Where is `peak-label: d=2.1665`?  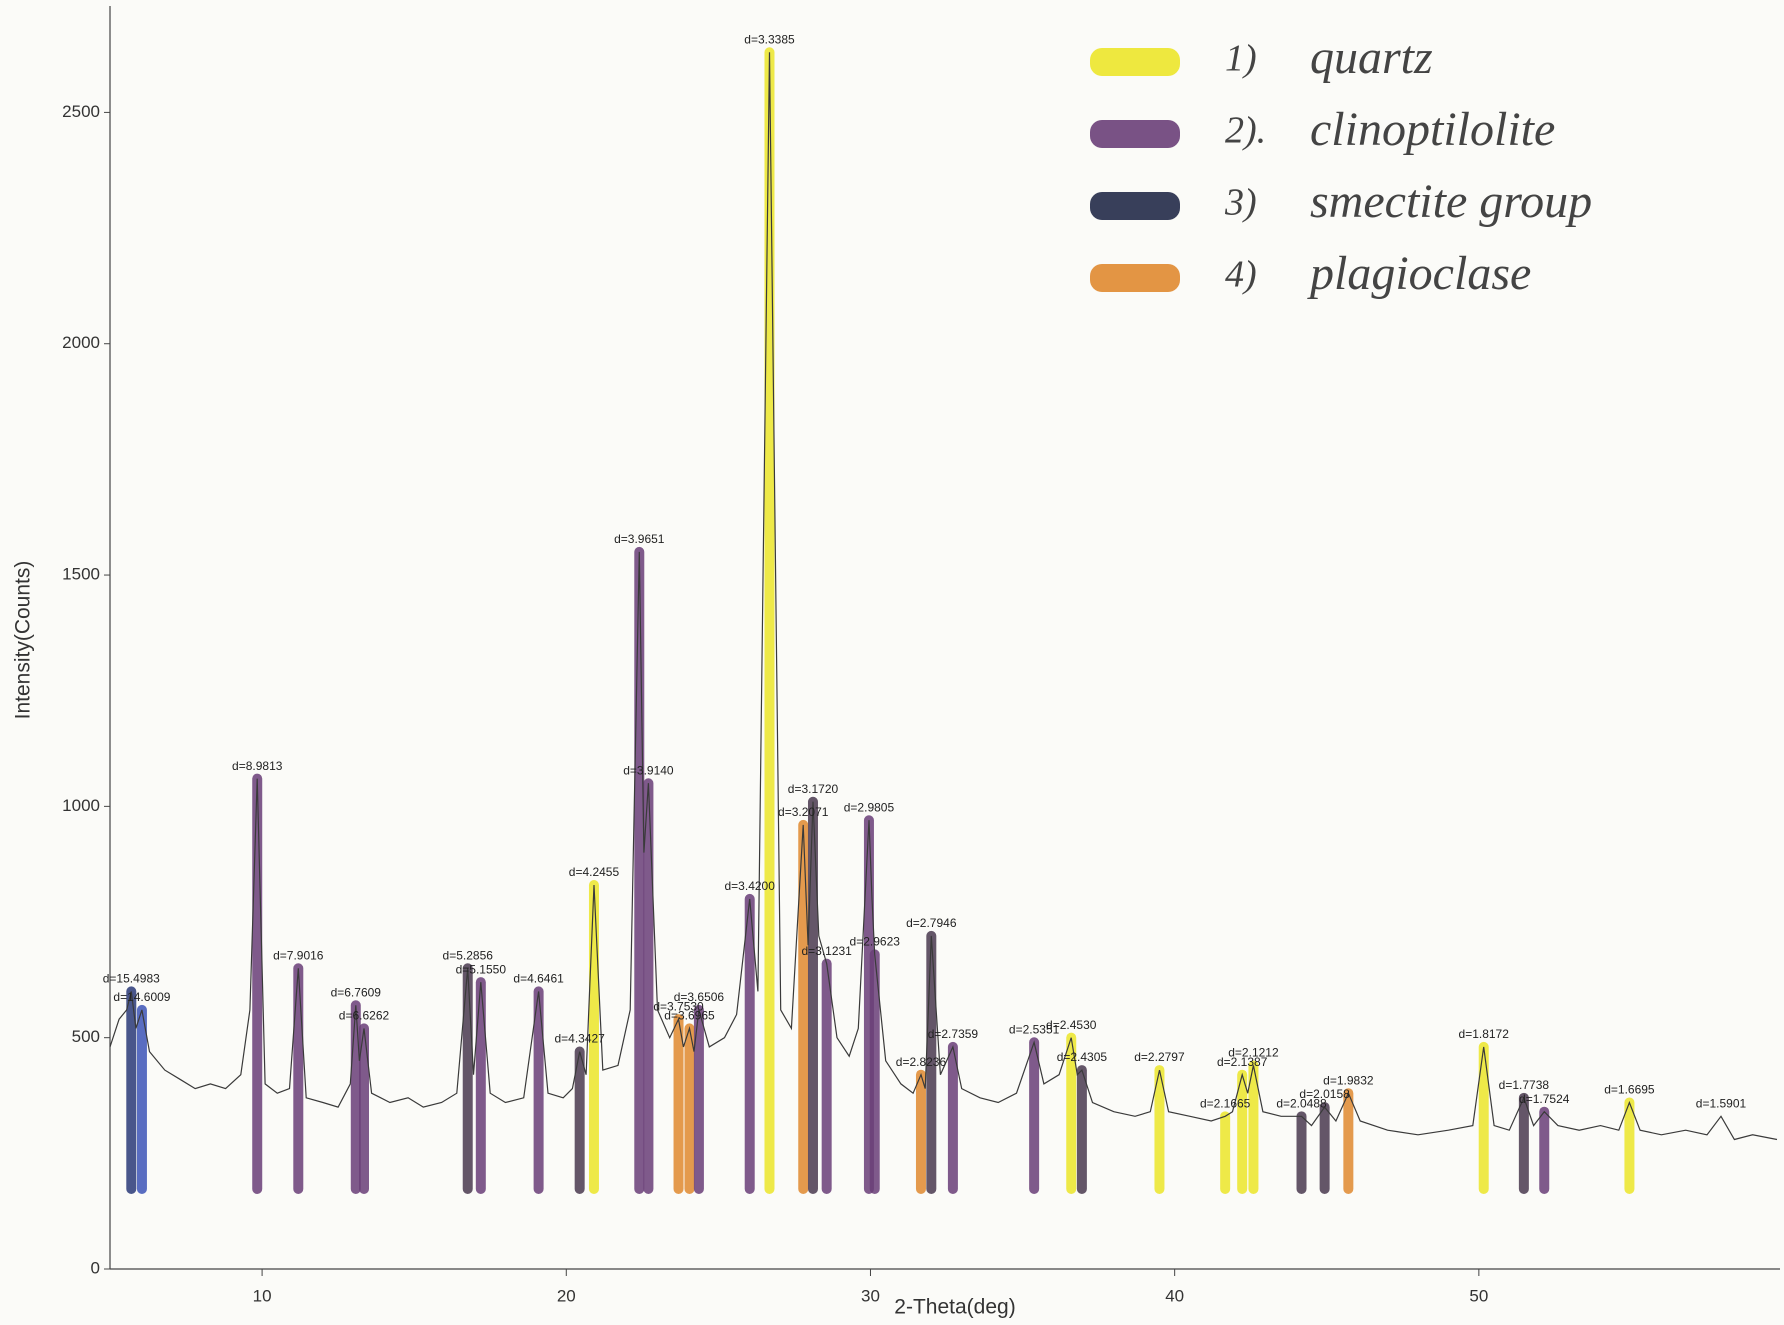
peak-label: d=2.1665 is located at coordinates (1225, 1104).